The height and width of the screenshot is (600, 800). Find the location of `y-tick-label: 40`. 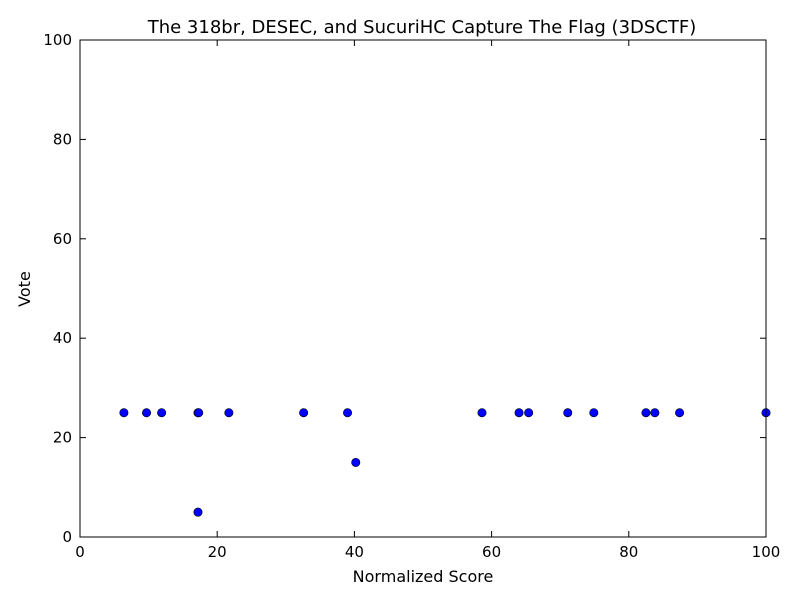

y-tick-label: 40 is located at coordinates (62, 338).